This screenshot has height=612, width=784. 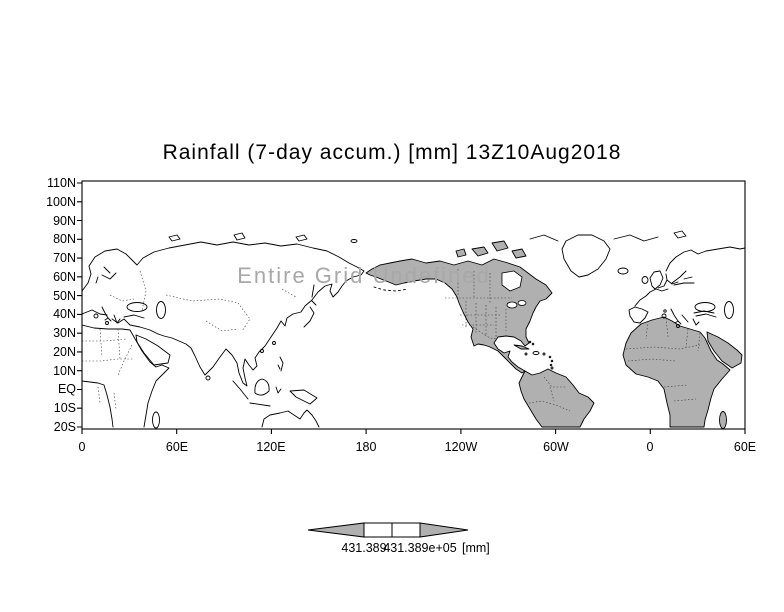 What do you see at coordinates (64, 371) in the screenshot?
I see `y-axis-label: 10N` at bounding box center [64, 371].